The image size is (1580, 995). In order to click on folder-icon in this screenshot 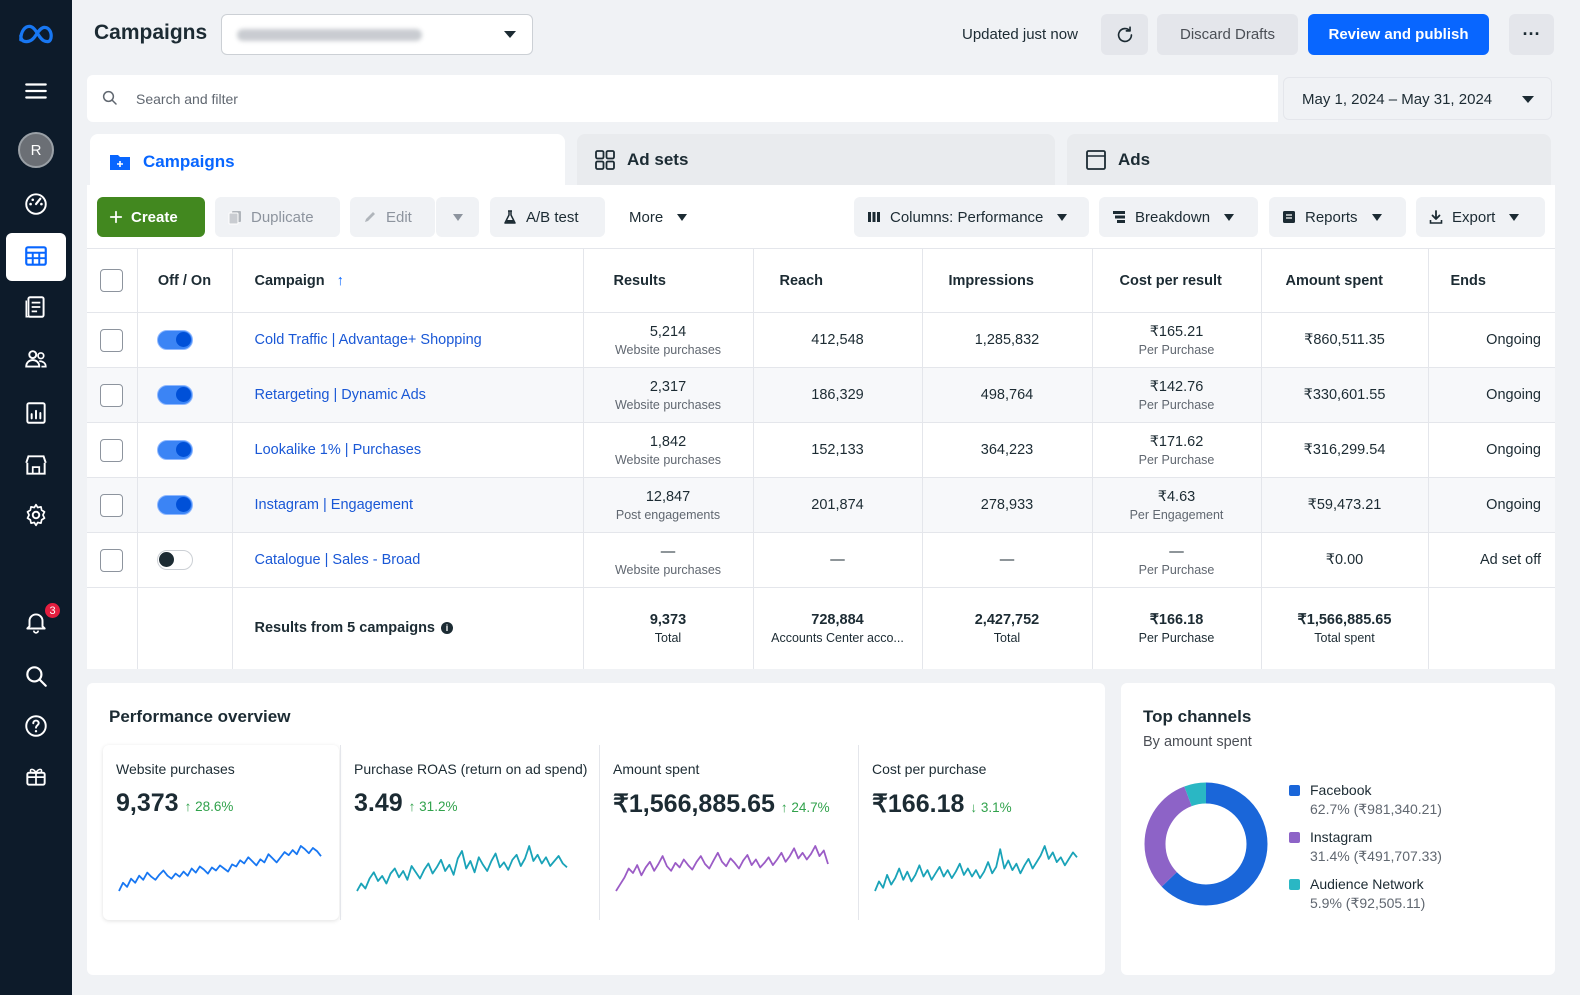, I will do `click(120, 162)`.